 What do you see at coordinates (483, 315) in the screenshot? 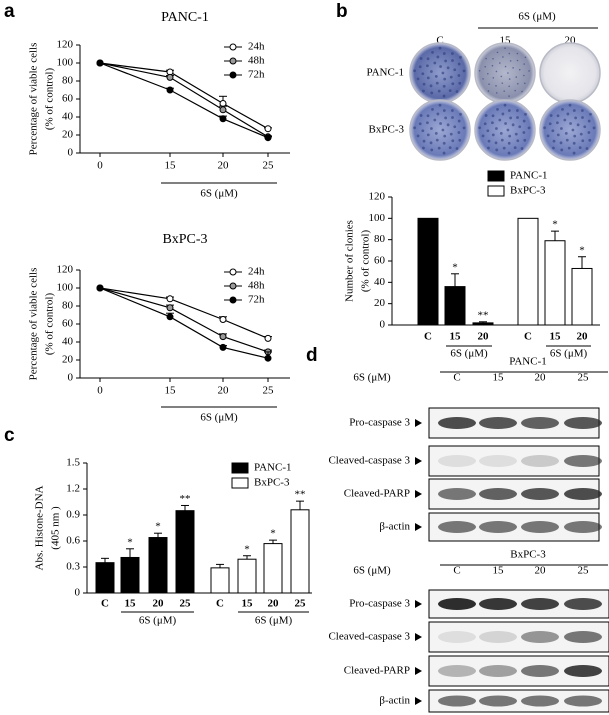
I see `significance-label: **` at bounding box center [483, 315].